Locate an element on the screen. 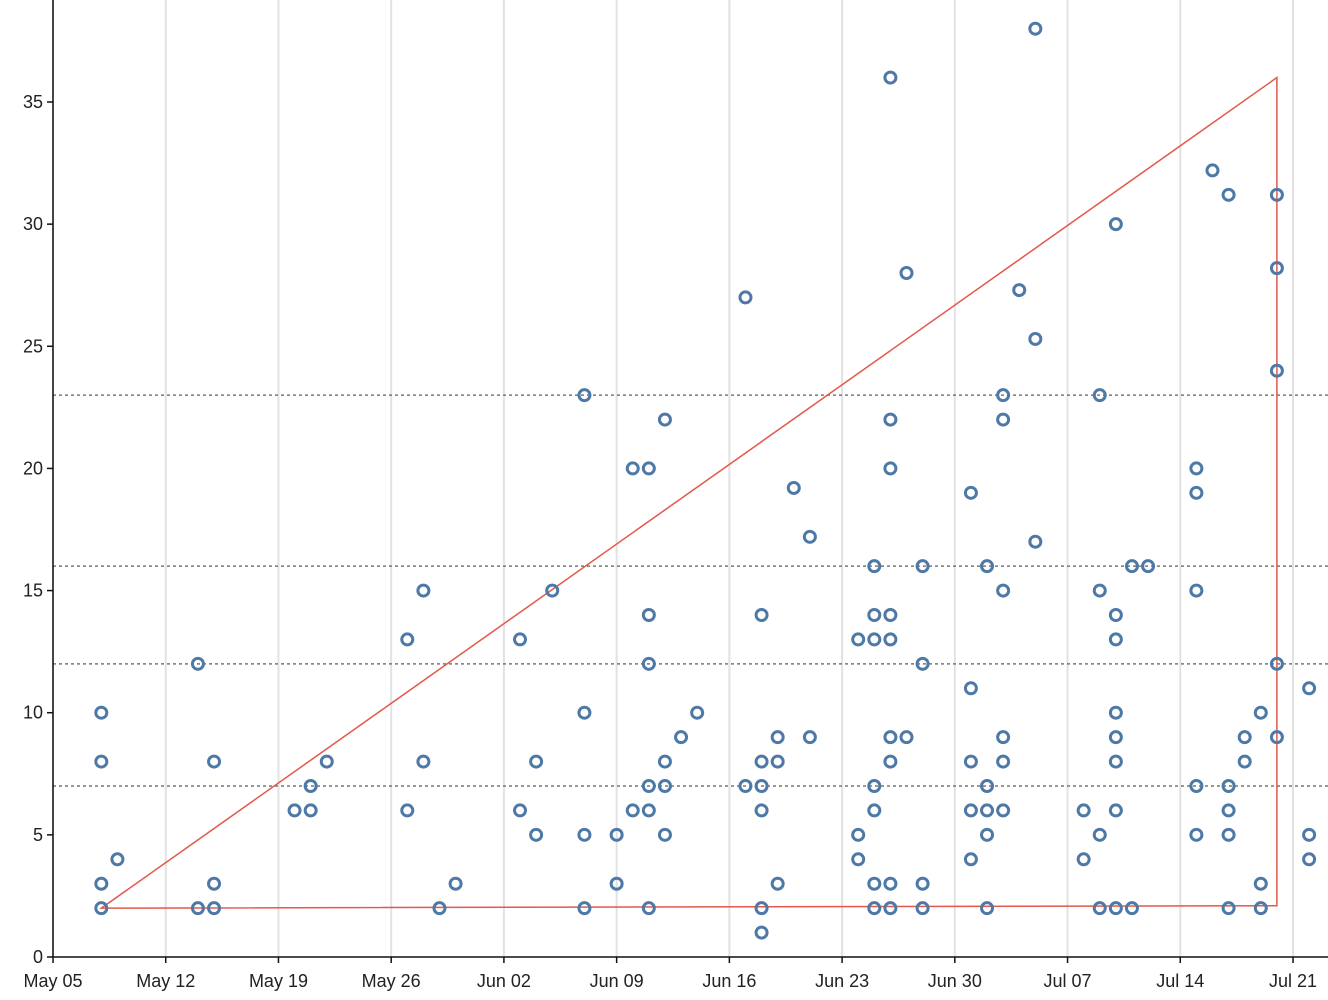 The width and height of the screenshot is (1328, 1000). y-tick-label: 10 is located at coordinates (33, 713).